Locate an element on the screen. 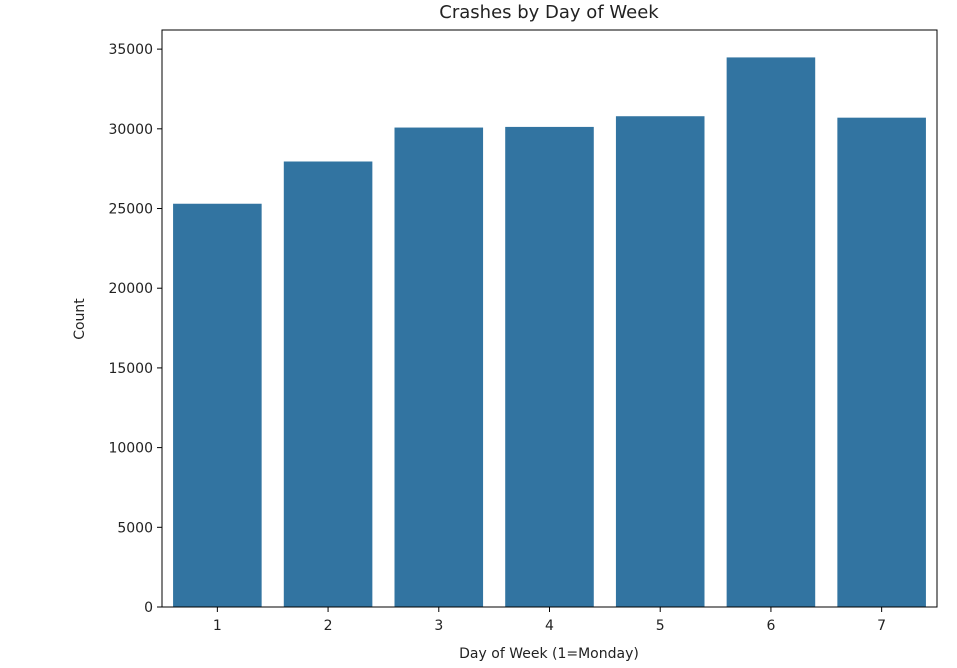  x-axis-label: Day of Week (1=Monday) is located at coordinates (549, 654).